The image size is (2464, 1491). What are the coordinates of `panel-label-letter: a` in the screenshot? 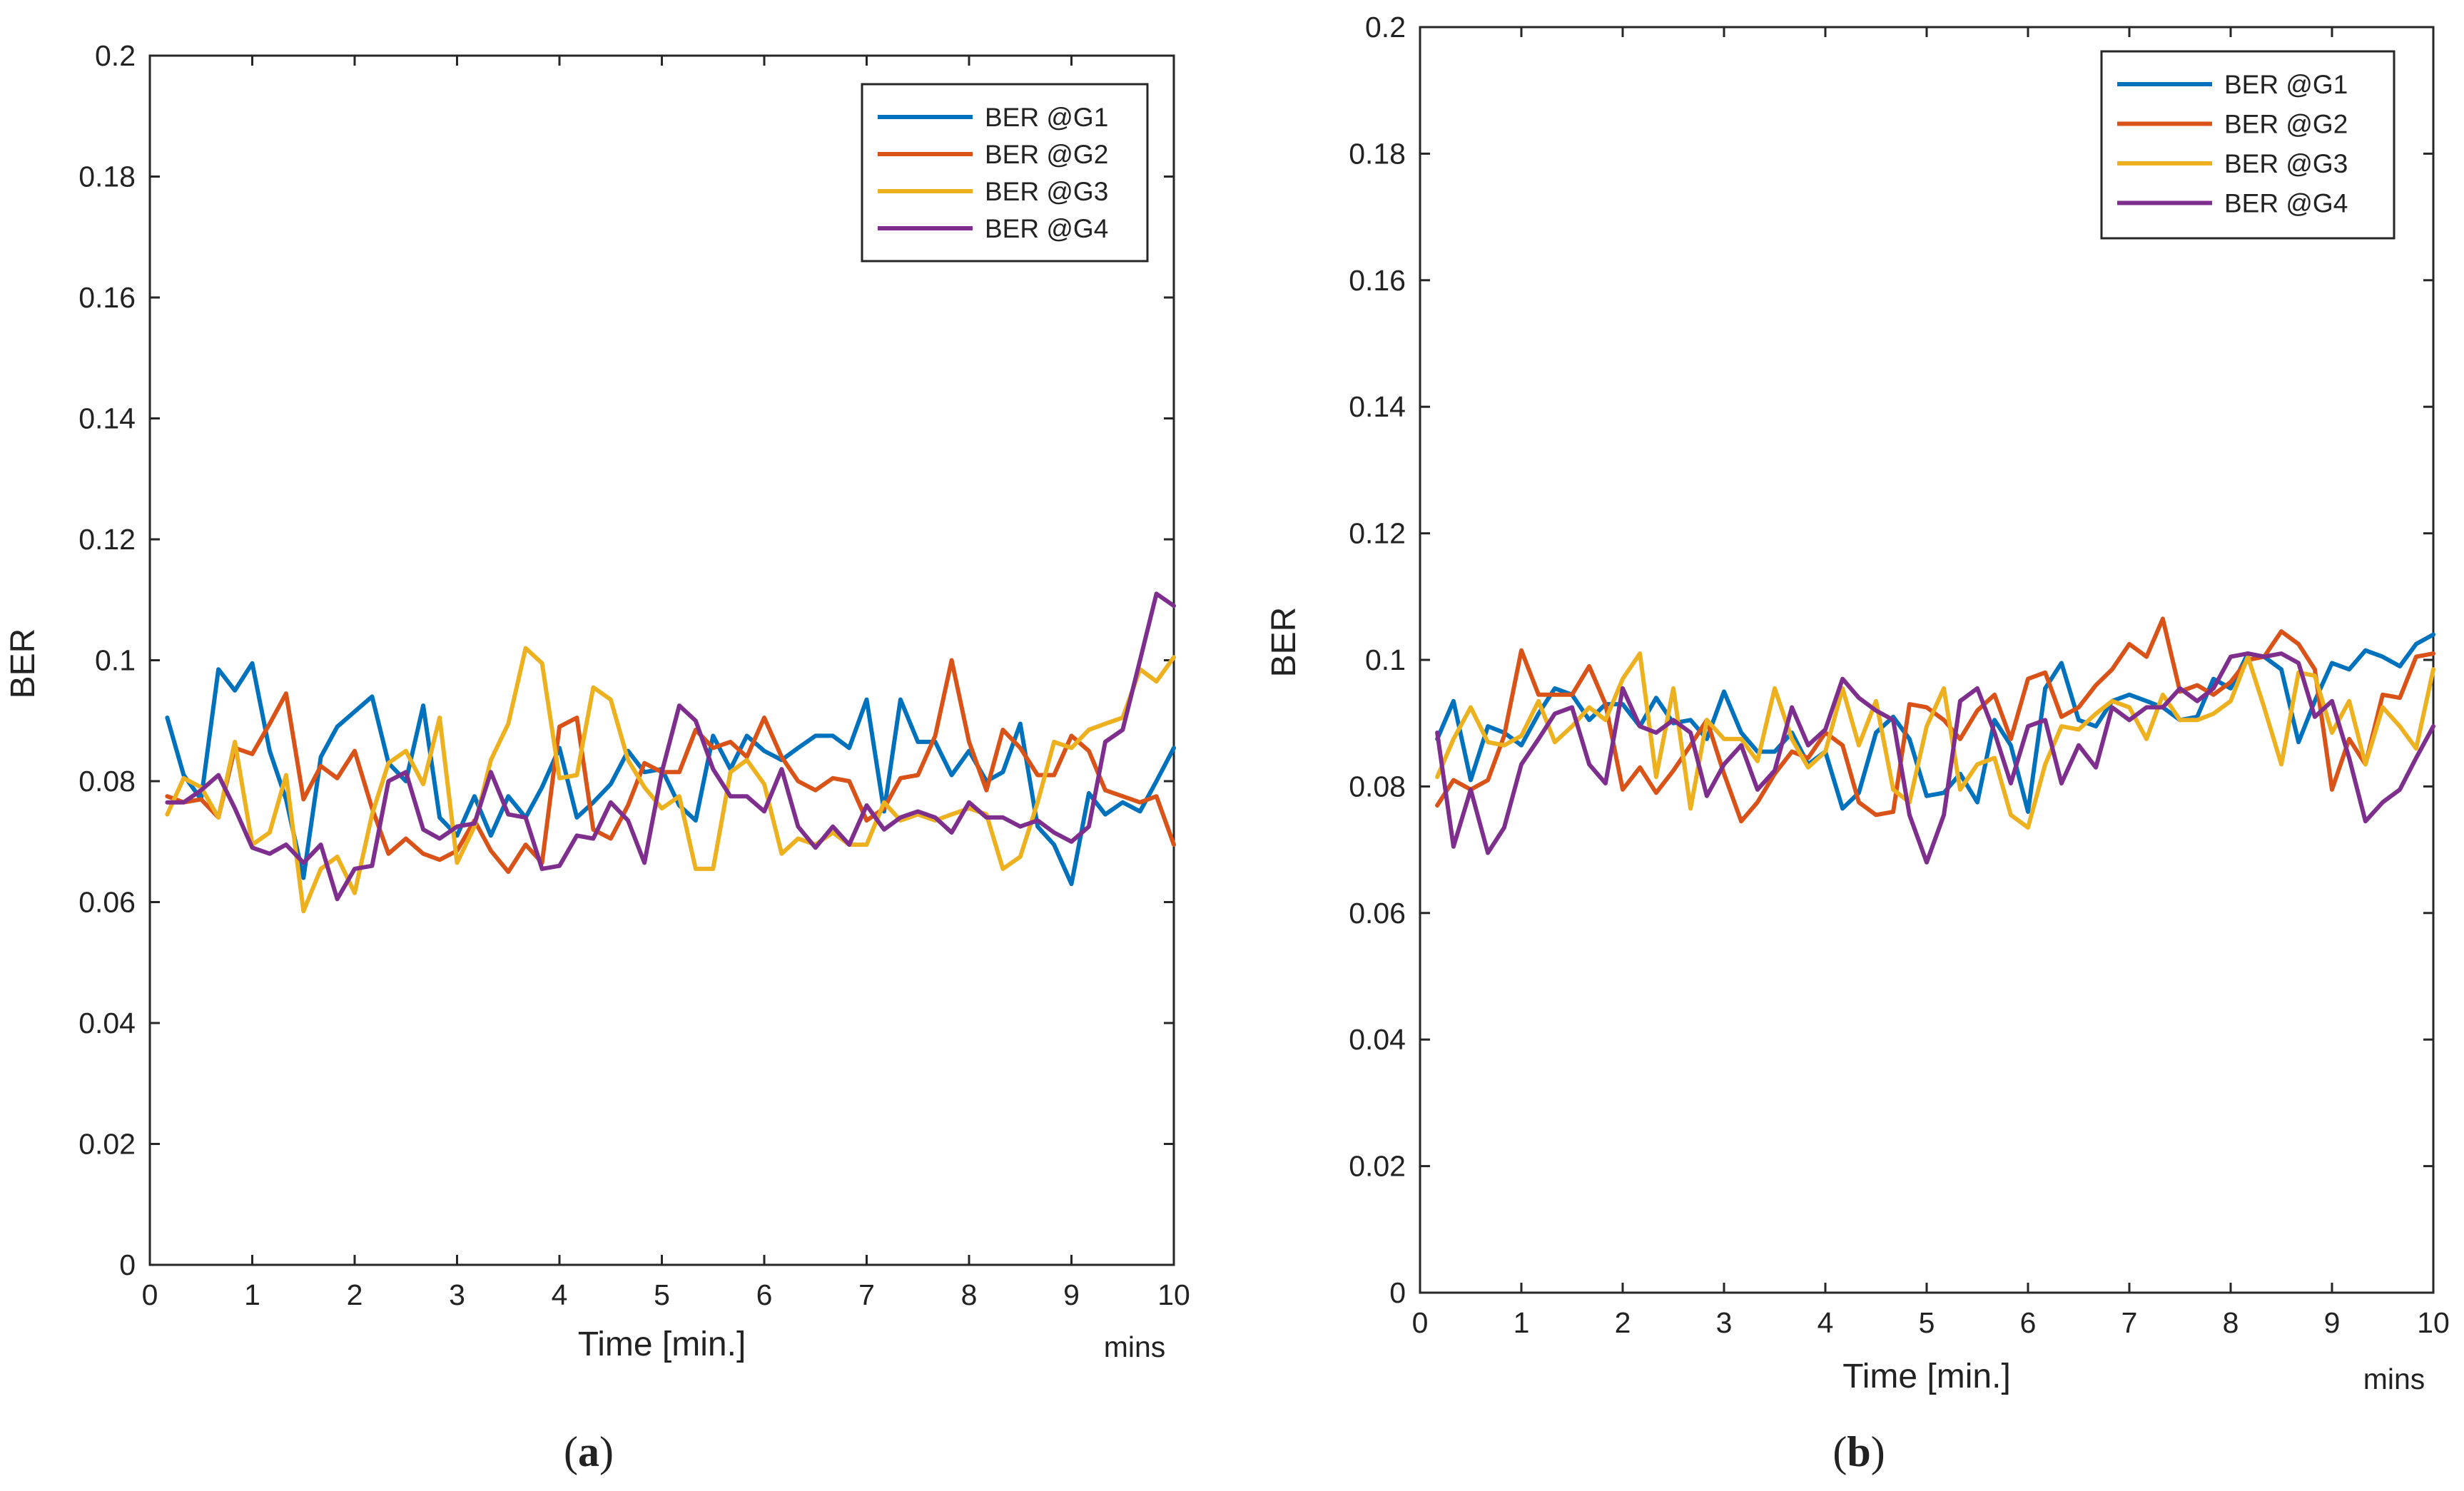 It's located at (588, 1451).